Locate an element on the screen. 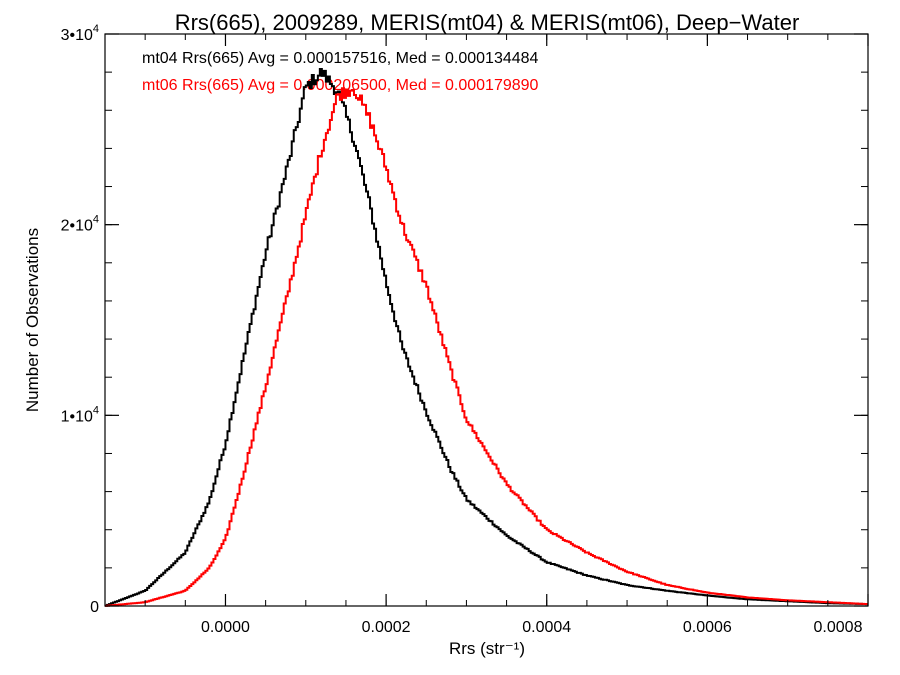  y-tick-label: 0 is located at coordinates (94, 607).